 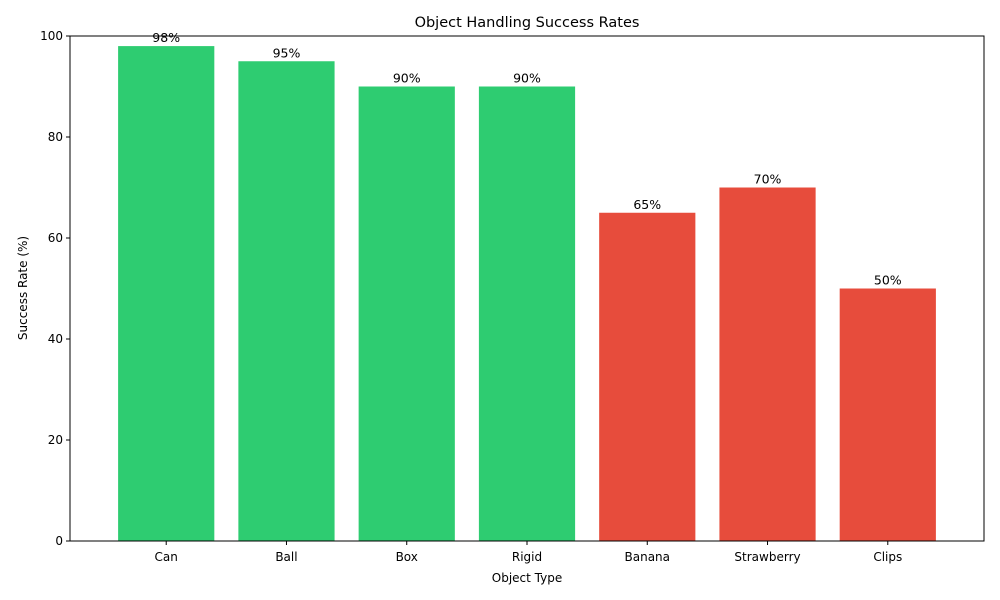 What do you see at coordinates (166, 557) in the screenshot?
I see `x-tick-label: Can` at bounding box center [166, 557].